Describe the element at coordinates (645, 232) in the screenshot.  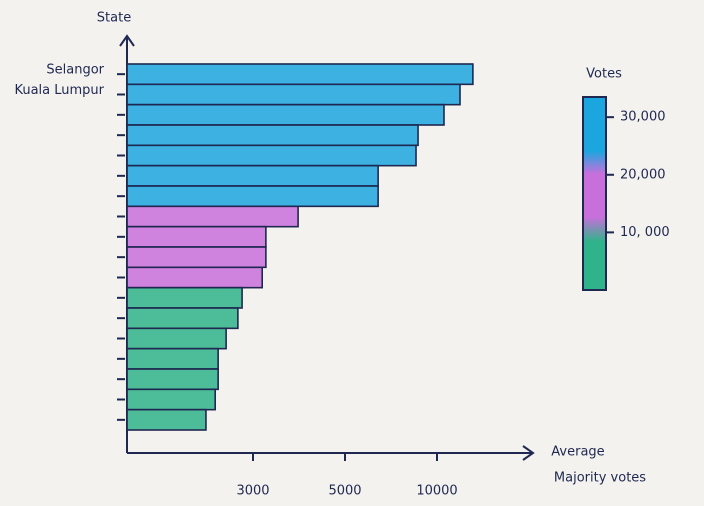
I see `colorbar-tick-label: 10, 000` at that location.